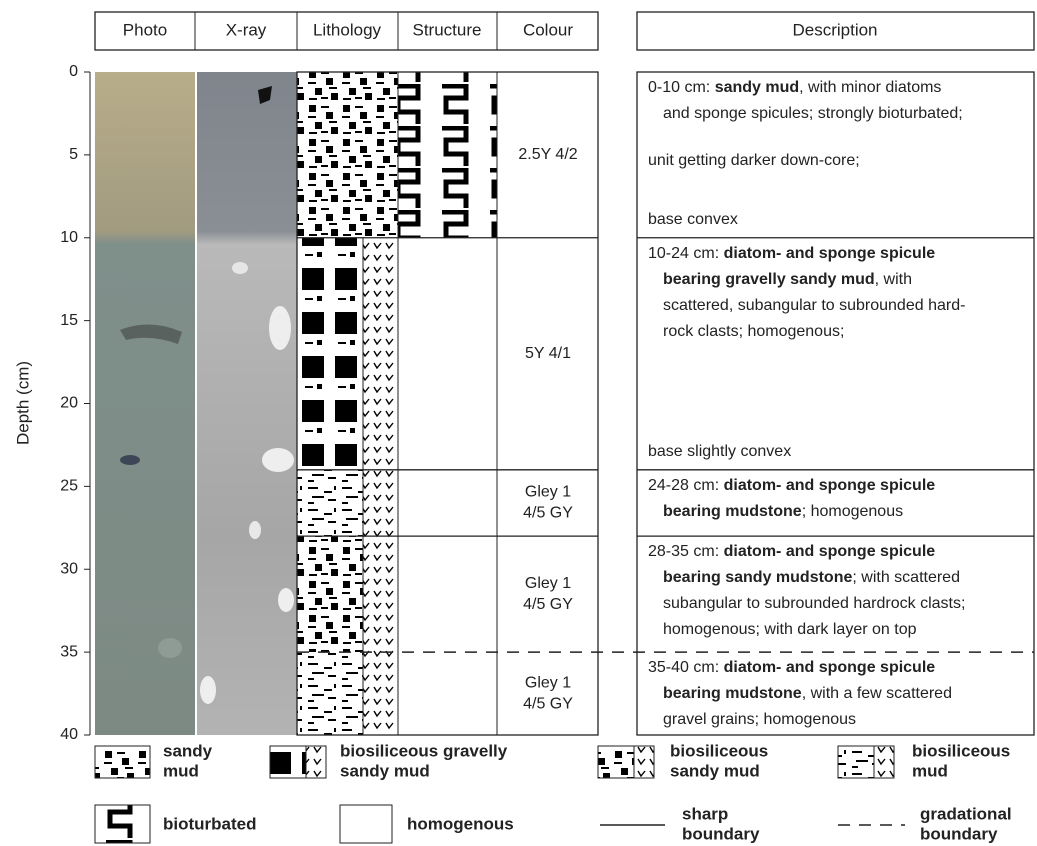 This screenshot has width=1037, height=846. What do you see at coordinates (247, 403) in the screenshot?
I see `core-xray` at bounding box center [247, 403].